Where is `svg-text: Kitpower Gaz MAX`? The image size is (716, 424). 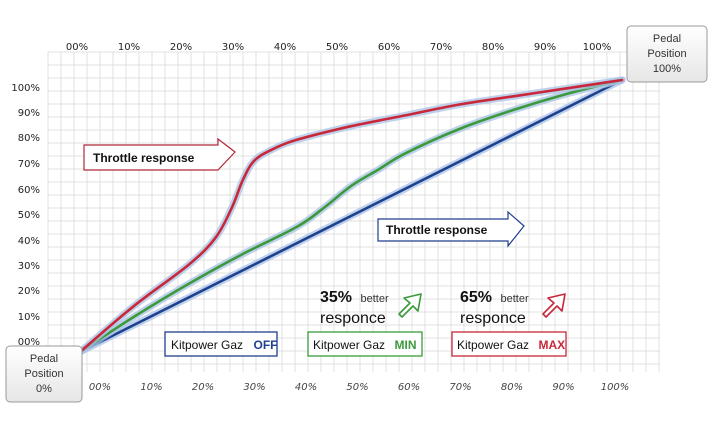
svg-text: Kitpower Gaz MAX is located at coordinates (511, 344).